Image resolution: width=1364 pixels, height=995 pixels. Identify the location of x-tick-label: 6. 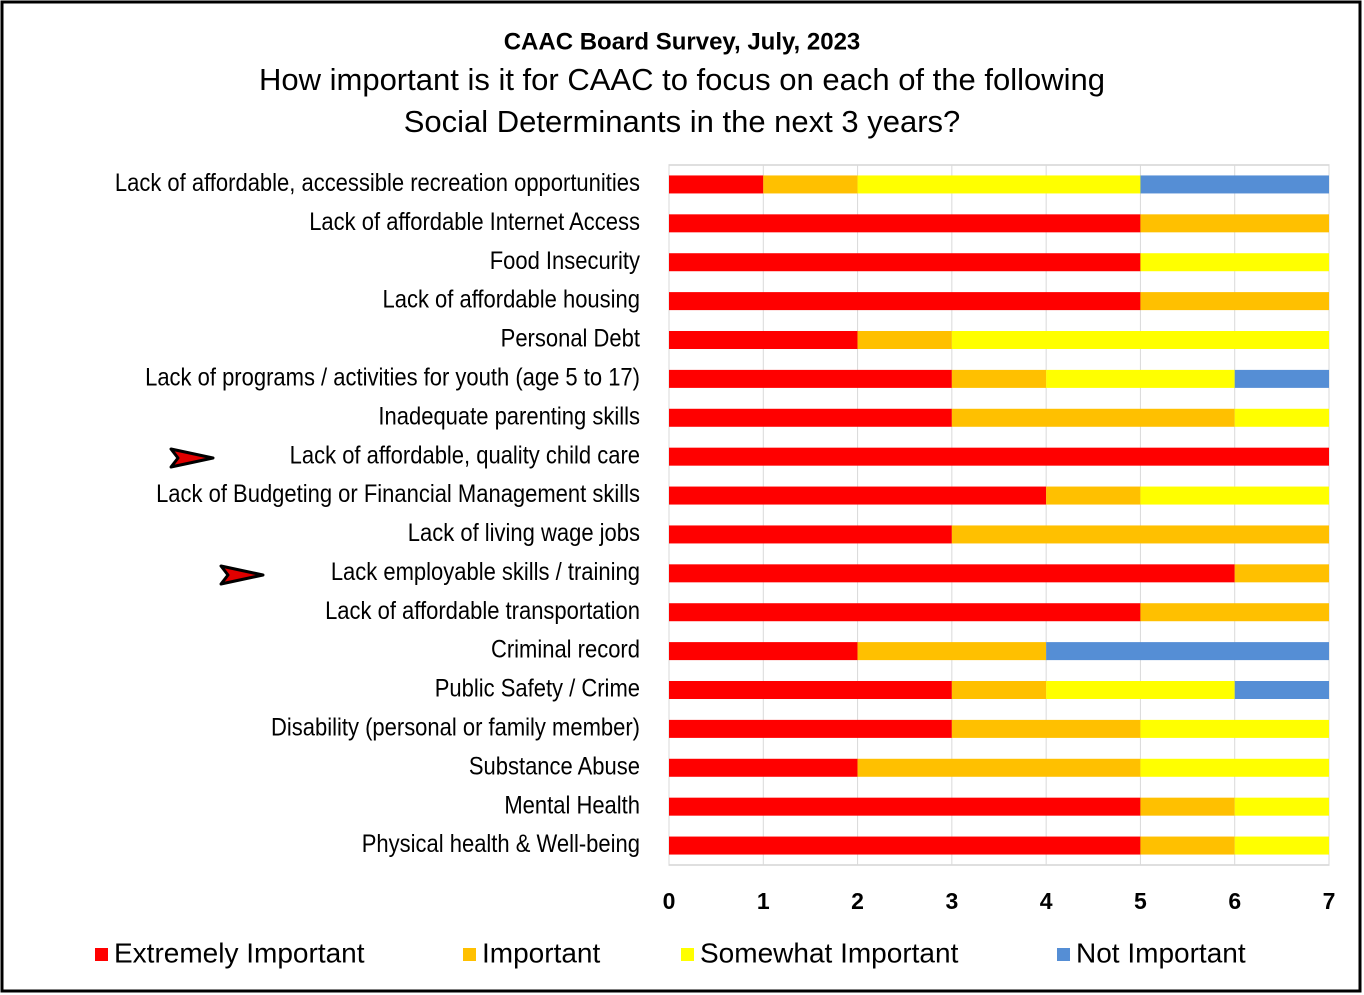
(1234, 901).